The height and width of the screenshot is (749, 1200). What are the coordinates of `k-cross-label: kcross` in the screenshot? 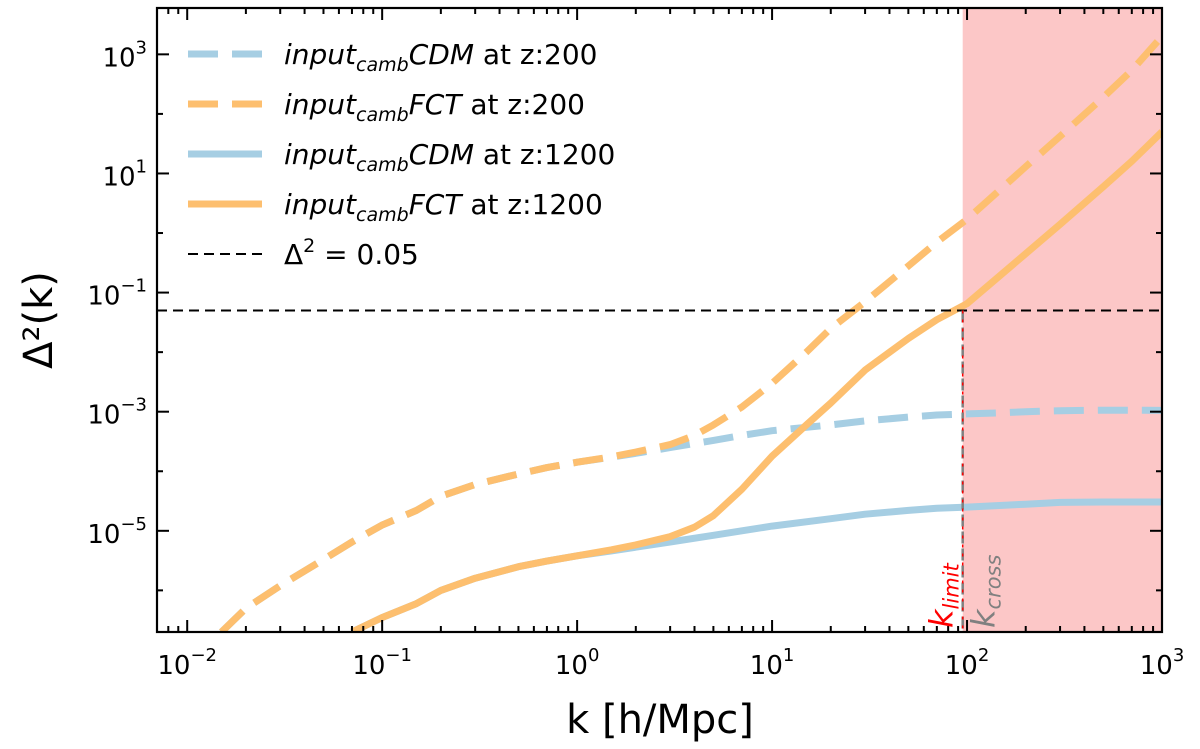 It's located at (985, 592).